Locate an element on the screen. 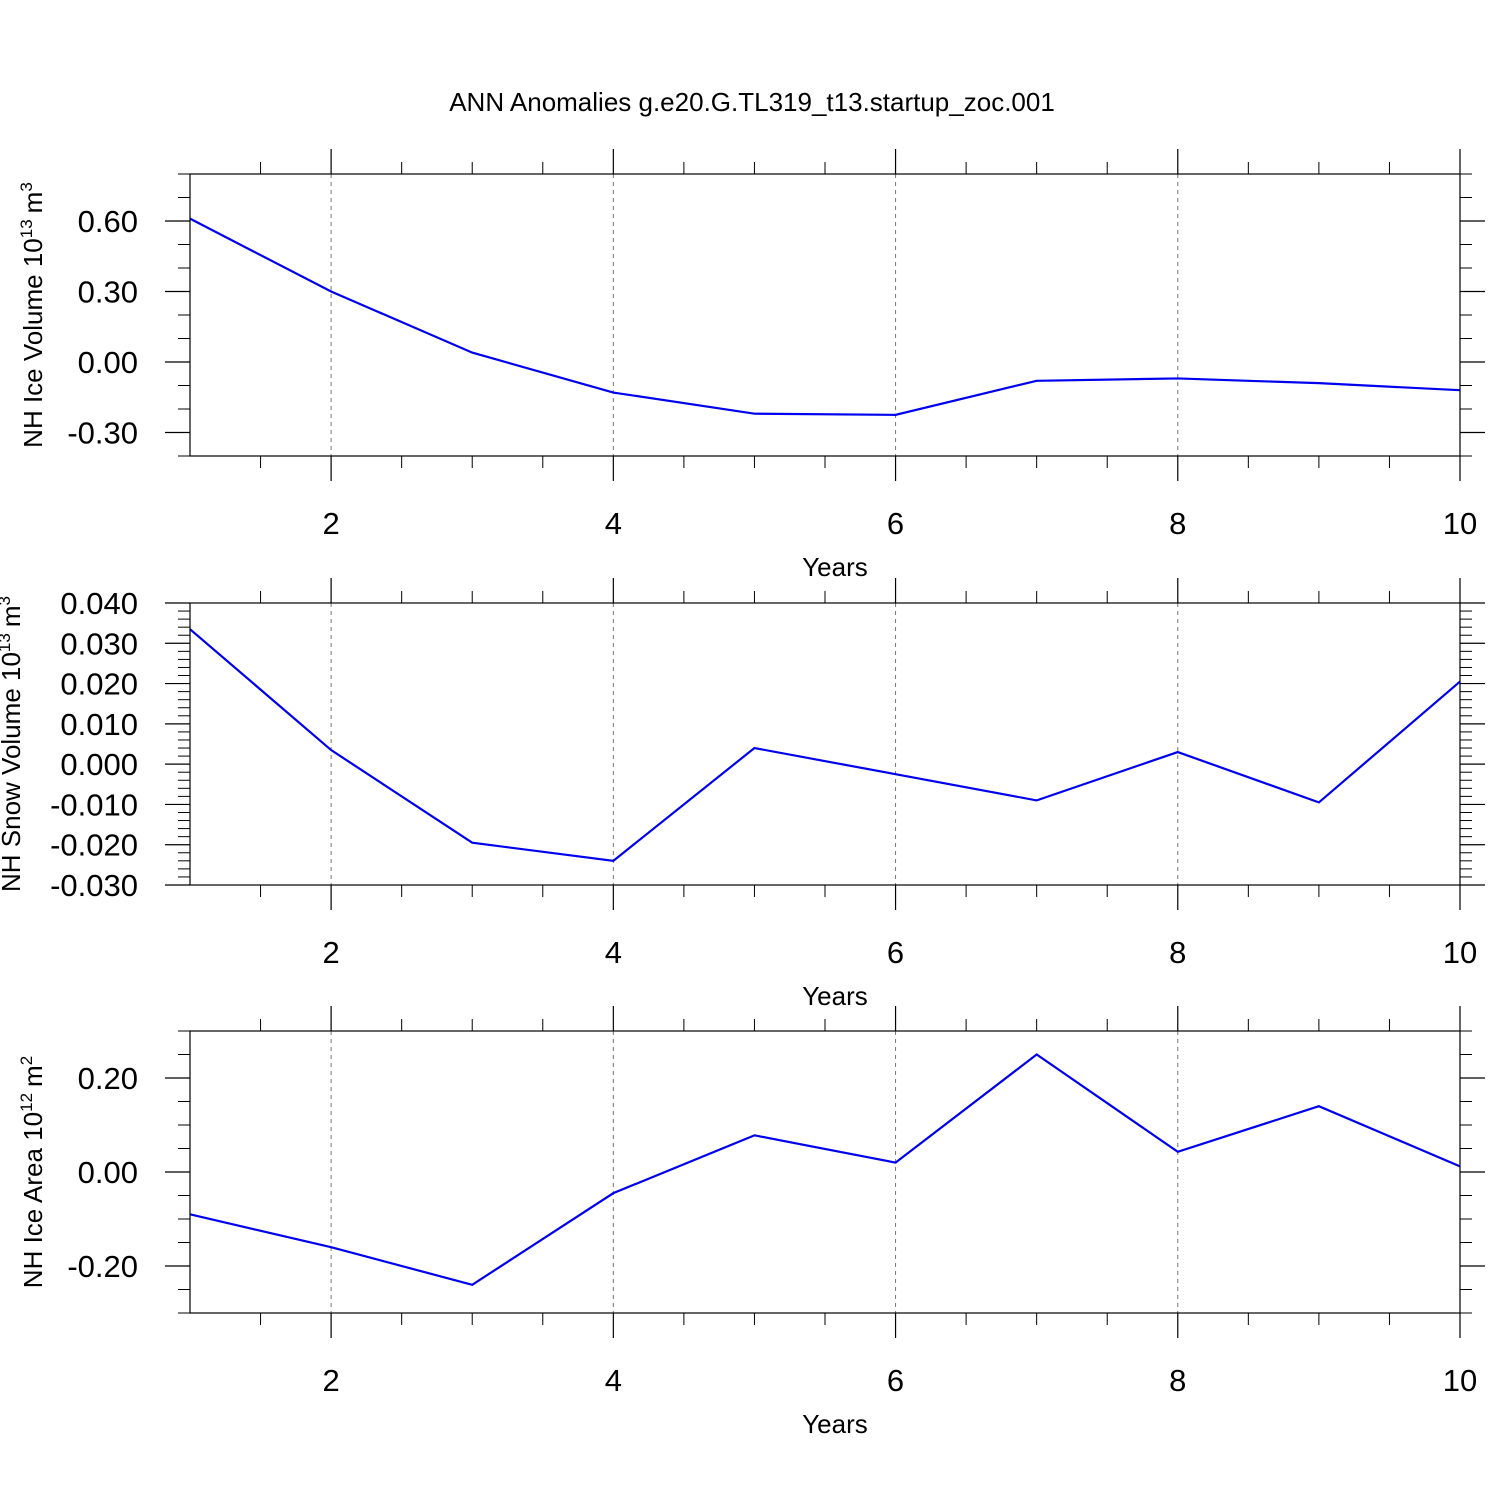 The height and width of the screenshot is (1500, 1500). y-label-main: NH Ice Area 10 is located at coordinates (33, 1200).